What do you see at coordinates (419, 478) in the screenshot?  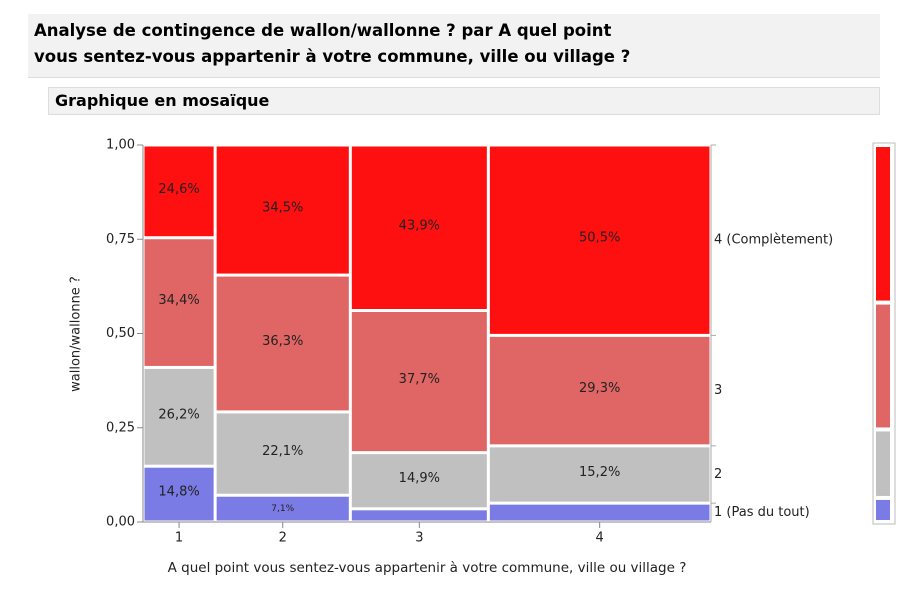 I see `data-label: 14,9%` at bounding box center [419, 478].